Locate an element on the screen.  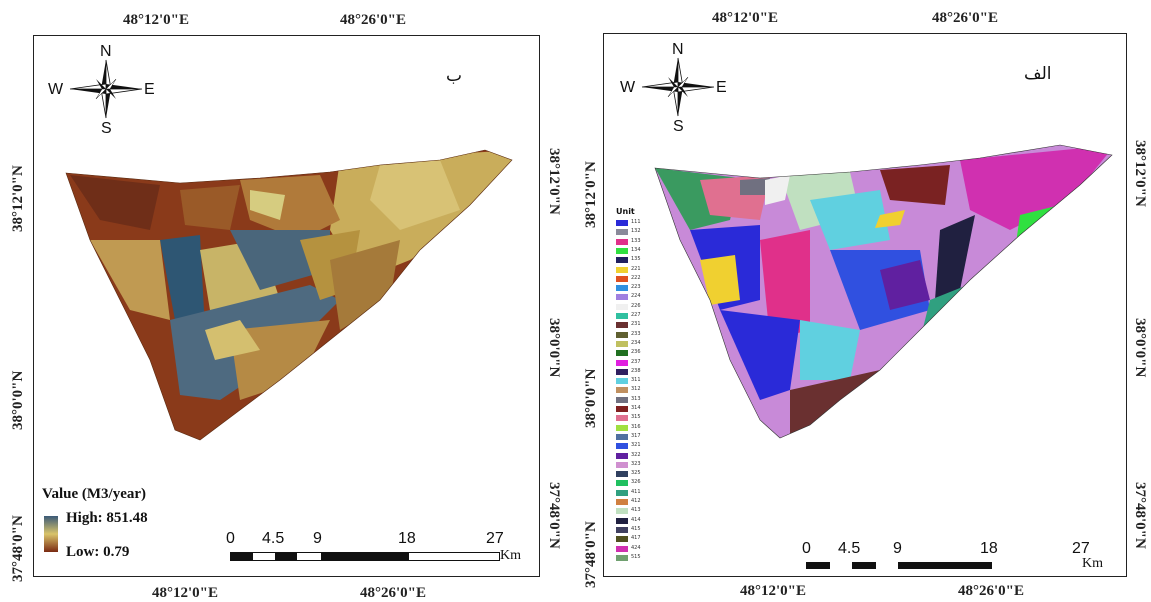
right-bottom-coord-2: 48°26'0"E is located at coordinates (991, 591).